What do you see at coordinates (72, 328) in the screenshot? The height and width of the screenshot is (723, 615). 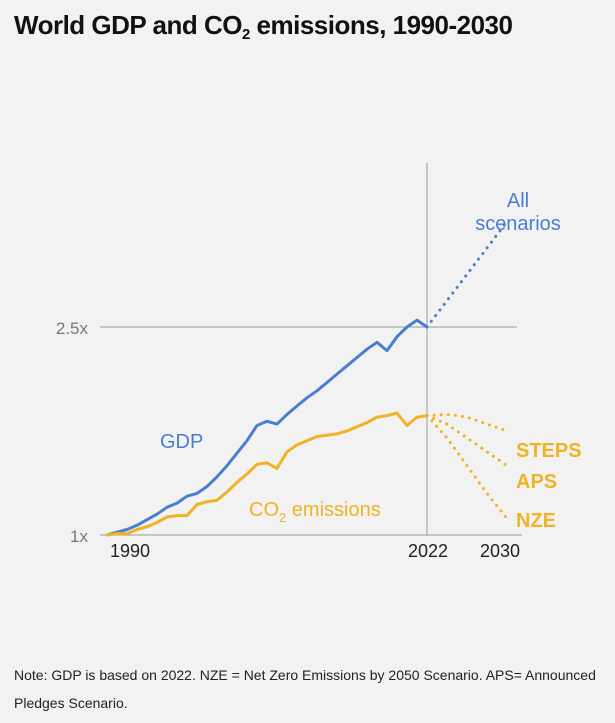 I see `y-tick-label: 2.5x` at bounding box center [72, 328].